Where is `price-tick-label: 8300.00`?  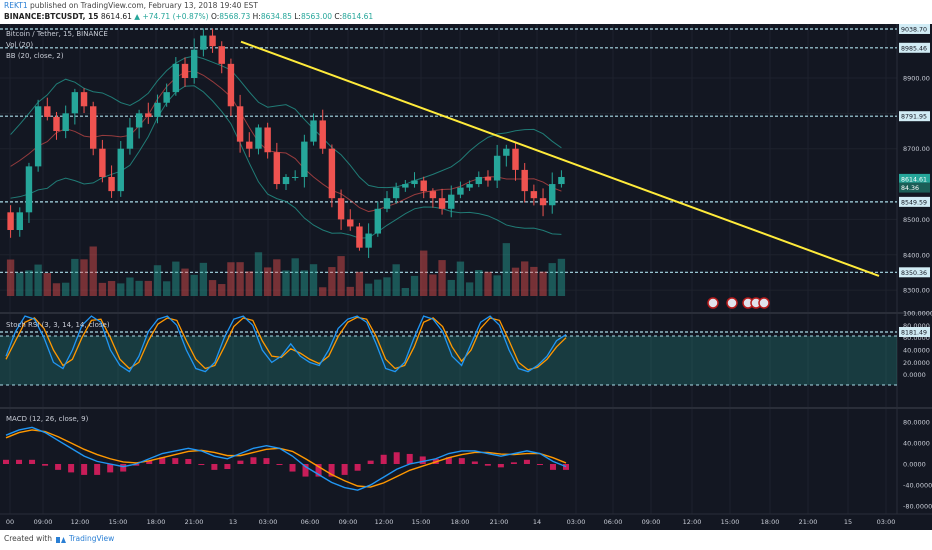 price-tick-label: 8300.00 is located at coordinates (916, 291).